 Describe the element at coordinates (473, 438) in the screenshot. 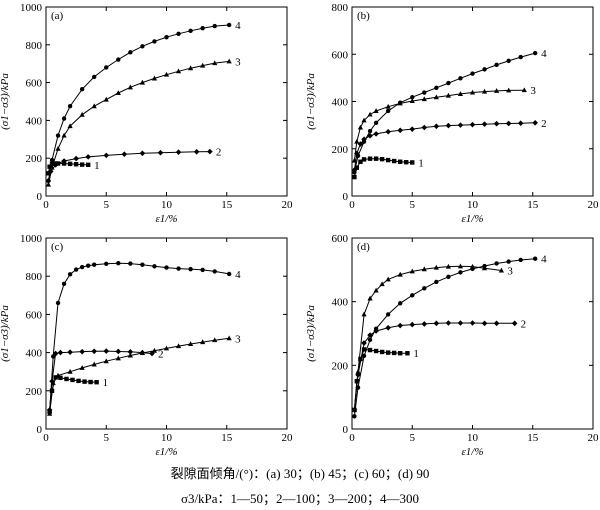

I see `panel-d-xtick-label: 10` at that location.